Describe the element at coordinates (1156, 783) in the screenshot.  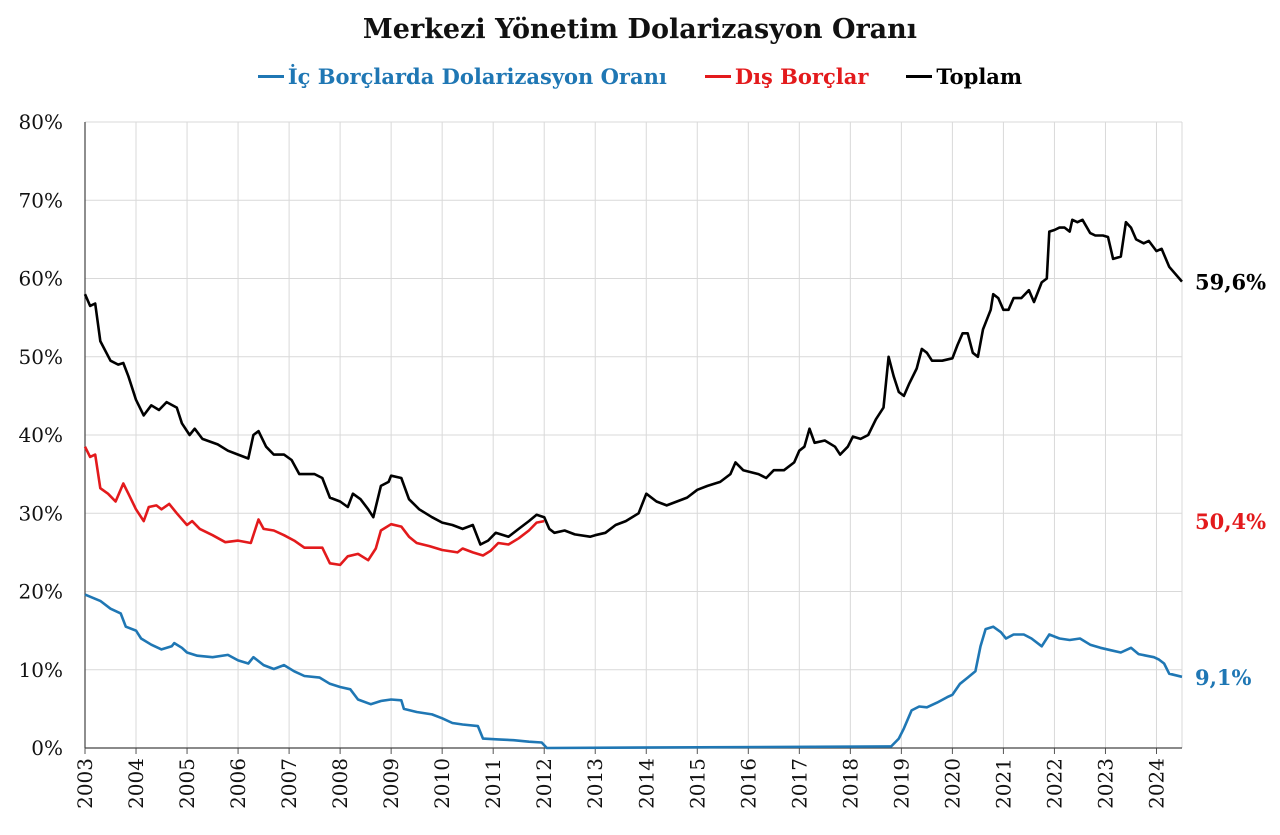
I see `x-tick-label: 2024` at that location.